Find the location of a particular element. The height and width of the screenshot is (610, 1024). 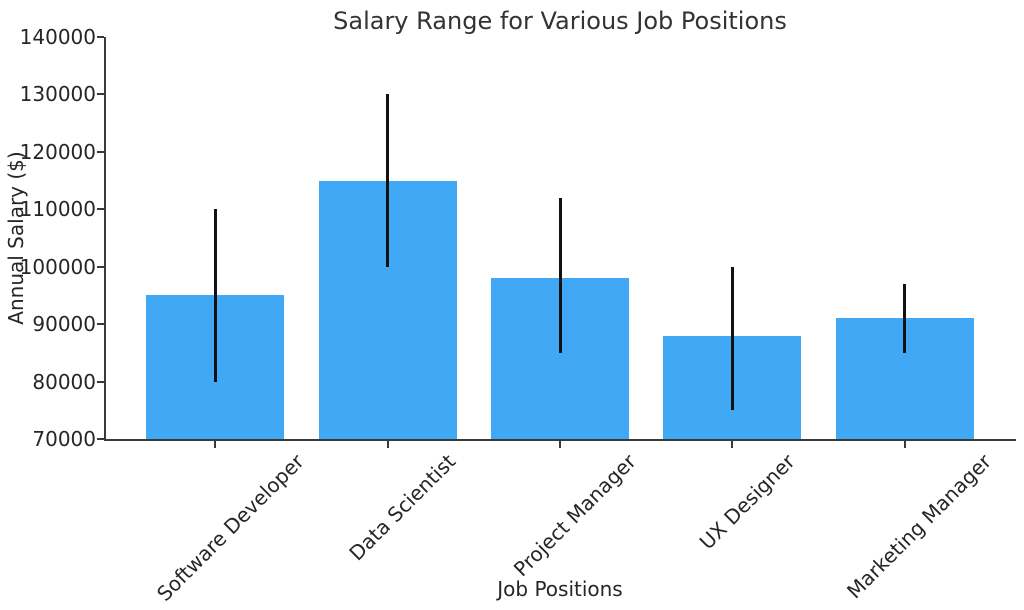

y-tick-label: 110000 is located at coordinates (57, 209).